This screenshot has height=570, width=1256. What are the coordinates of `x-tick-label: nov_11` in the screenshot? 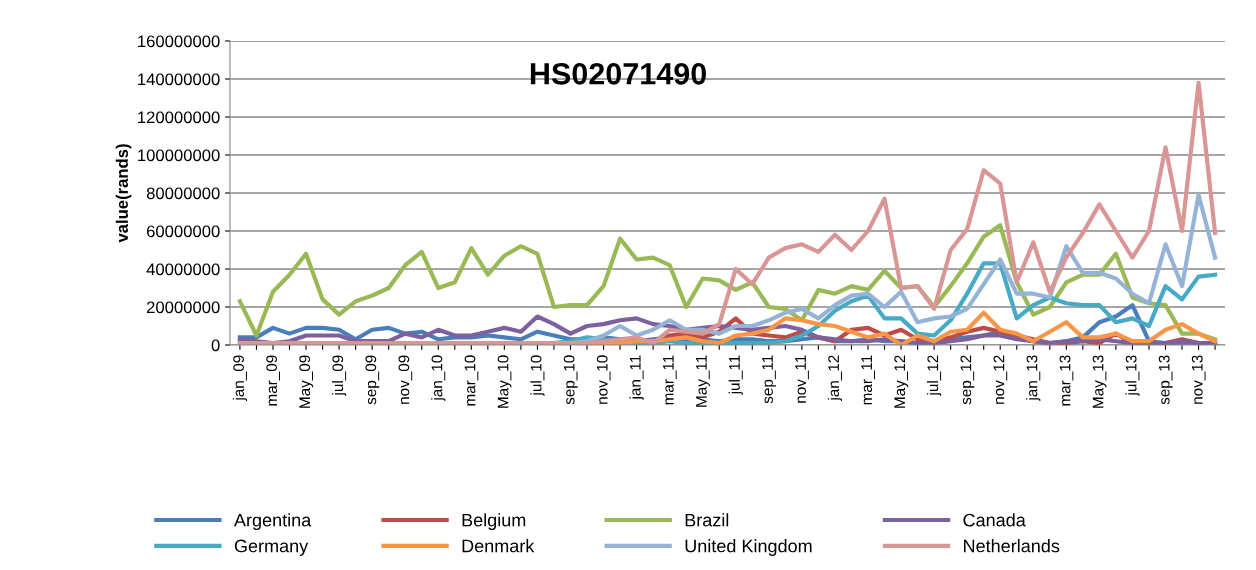 It's located at (802, 379).